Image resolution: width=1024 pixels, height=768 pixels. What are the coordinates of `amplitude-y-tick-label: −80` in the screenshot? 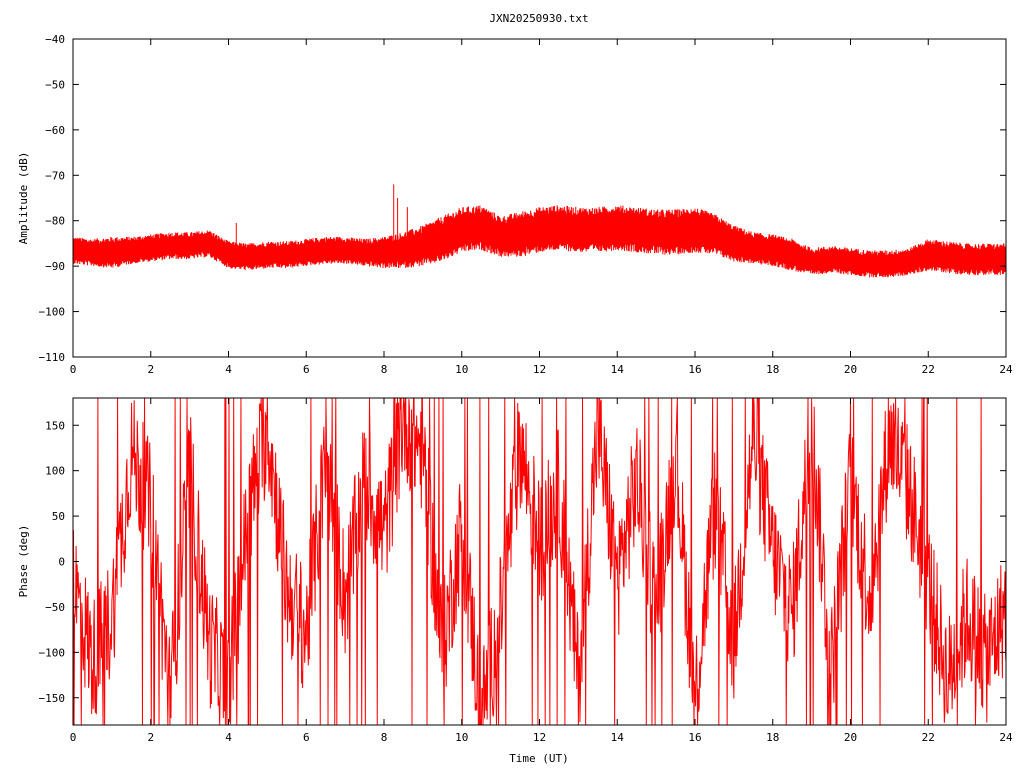 It's located at (55, 221).